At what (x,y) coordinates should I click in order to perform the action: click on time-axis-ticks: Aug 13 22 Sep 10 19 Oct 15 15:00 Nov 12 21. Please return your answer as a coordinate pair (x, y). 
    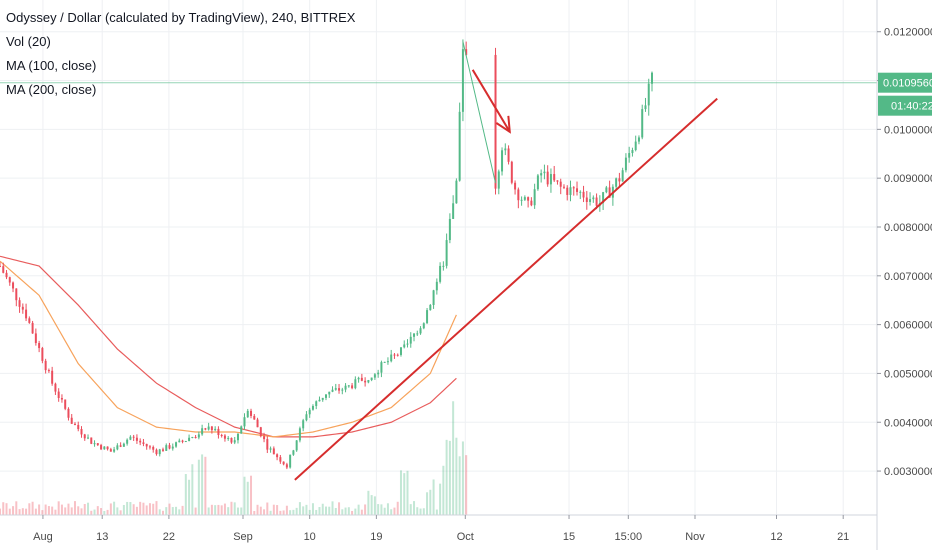
    Looking at the image, I should click on (441, 529).